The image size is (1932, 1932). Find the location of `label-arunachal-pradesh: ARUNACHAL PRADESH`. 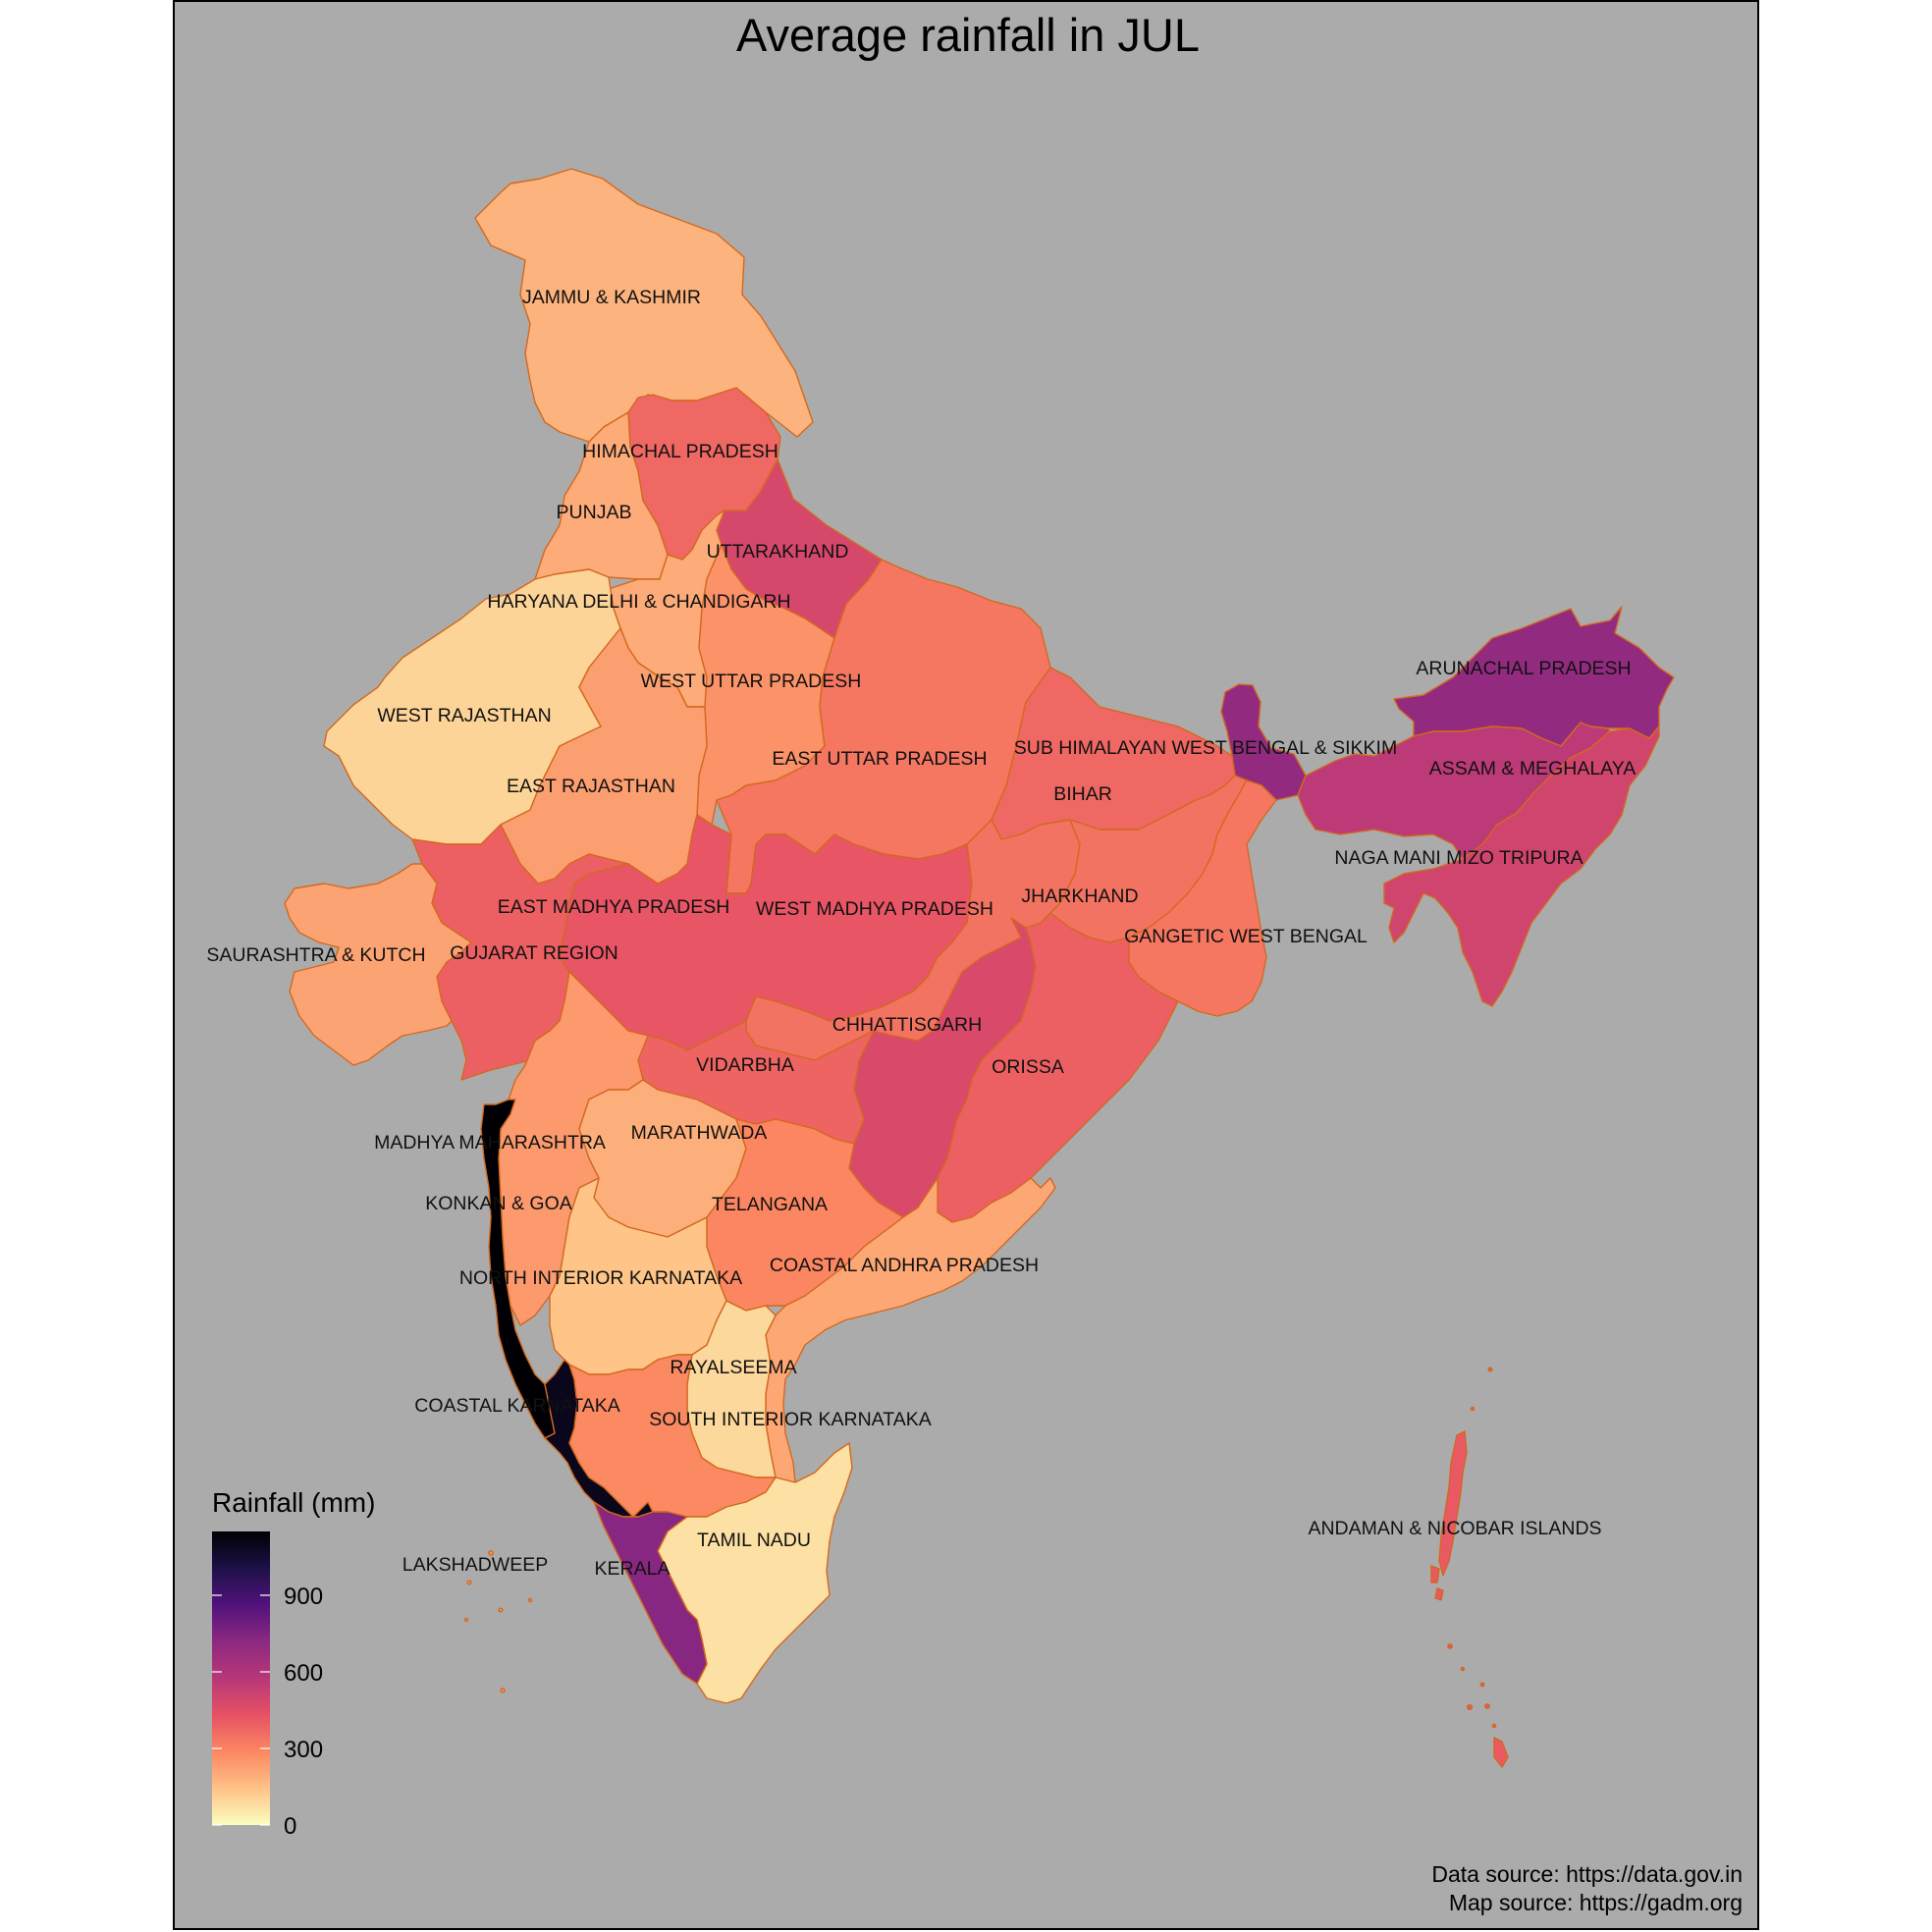

label-arunachal-pradesh: ARUNACHAL PRADESH is located at coordinates (1523, 668).